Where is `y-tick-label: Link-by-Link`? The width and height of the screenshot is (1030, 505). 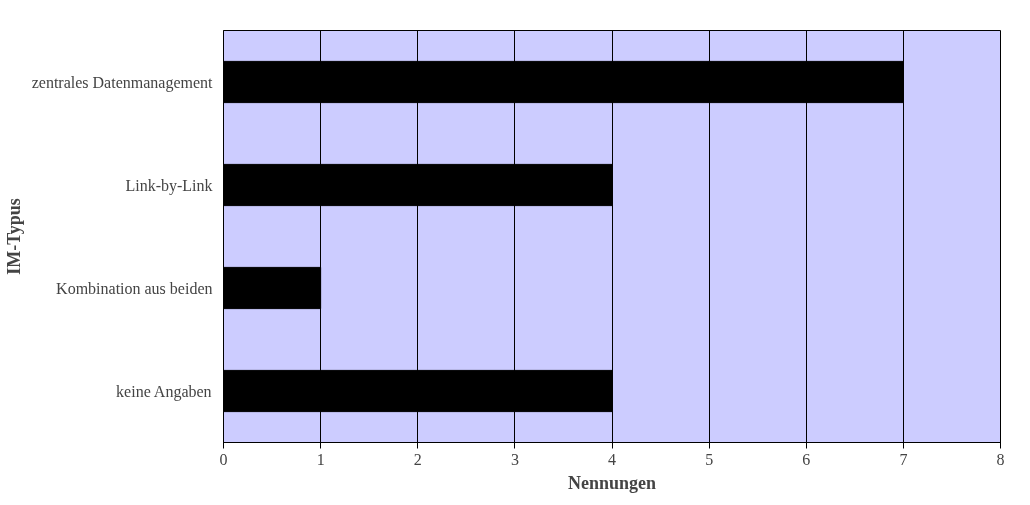 y-tick-label: Link-by-Link is located at coordinates (169, 185).